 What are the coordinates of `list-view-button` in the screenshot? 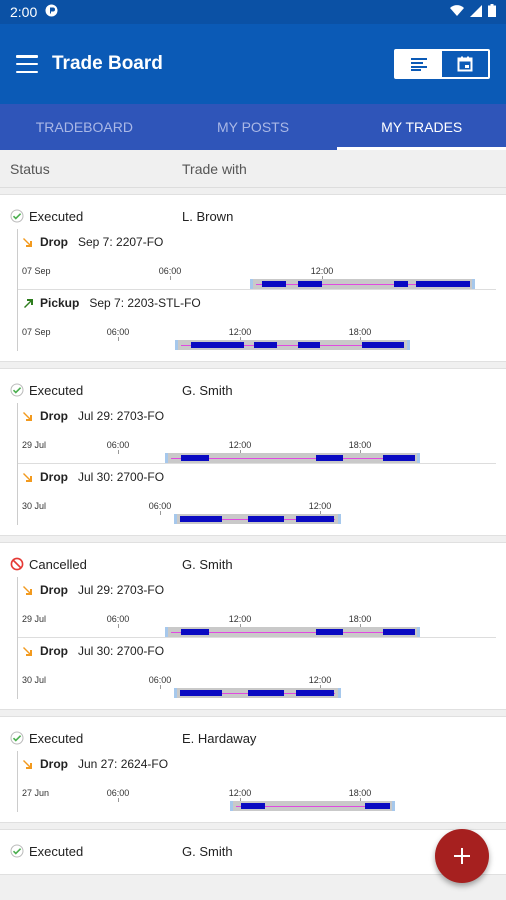 It's located at (419, 64).